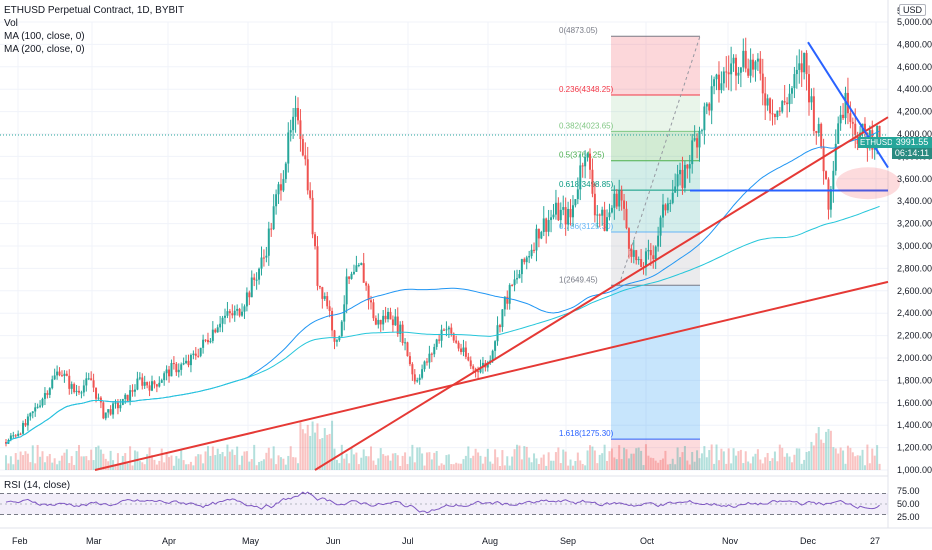 The width and height of the screenshot is (932, 550). I want to click on currency-button: USD, so click(912, 10).